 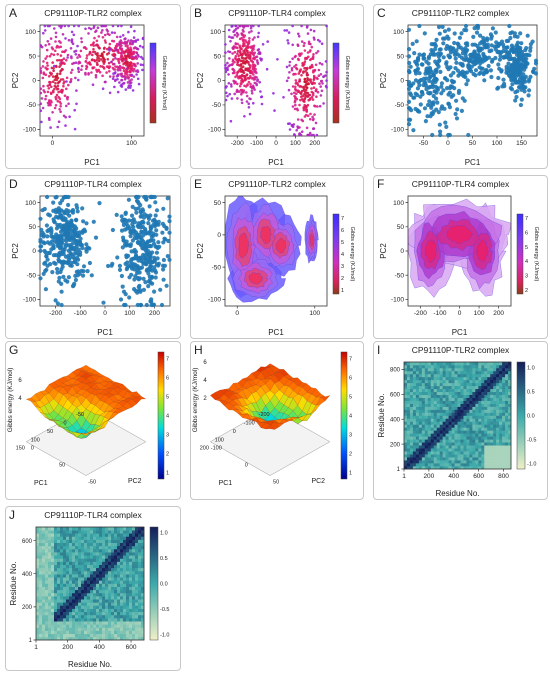 What do you see at coordinates (264, 415) in the screenshot?
I see `x-tick-label: -200` at bounding box center [264, 415].